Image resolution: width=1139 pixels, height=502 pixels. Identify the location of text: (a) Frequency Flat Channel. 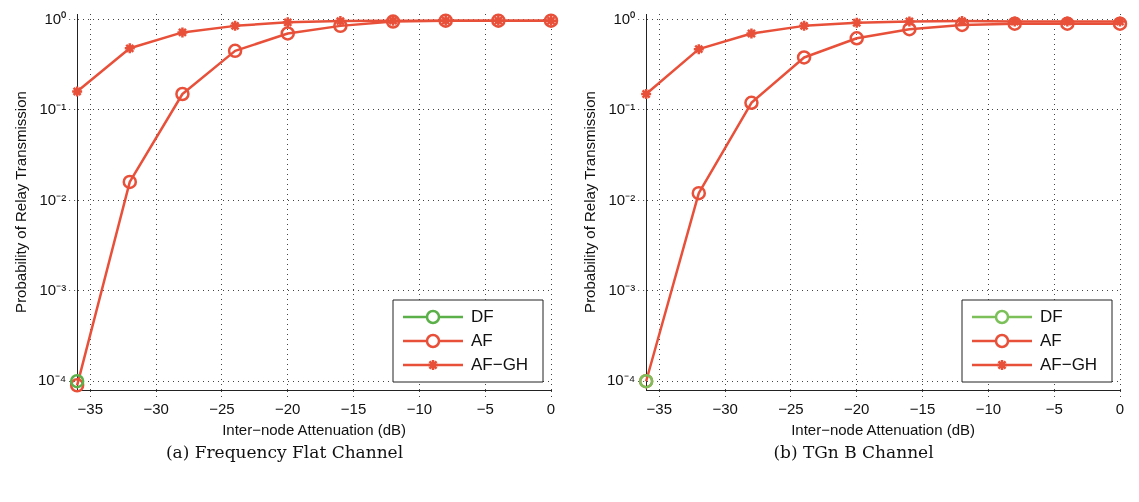
(284, 452).